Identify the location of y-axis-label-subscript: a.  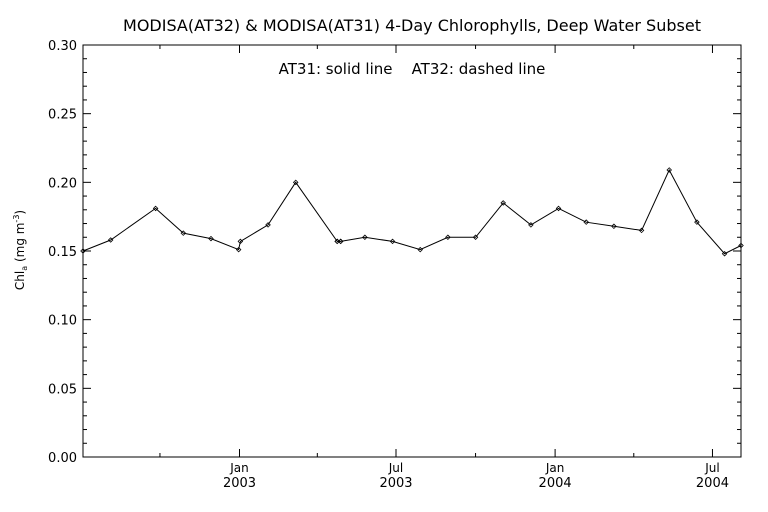
(24, 268).